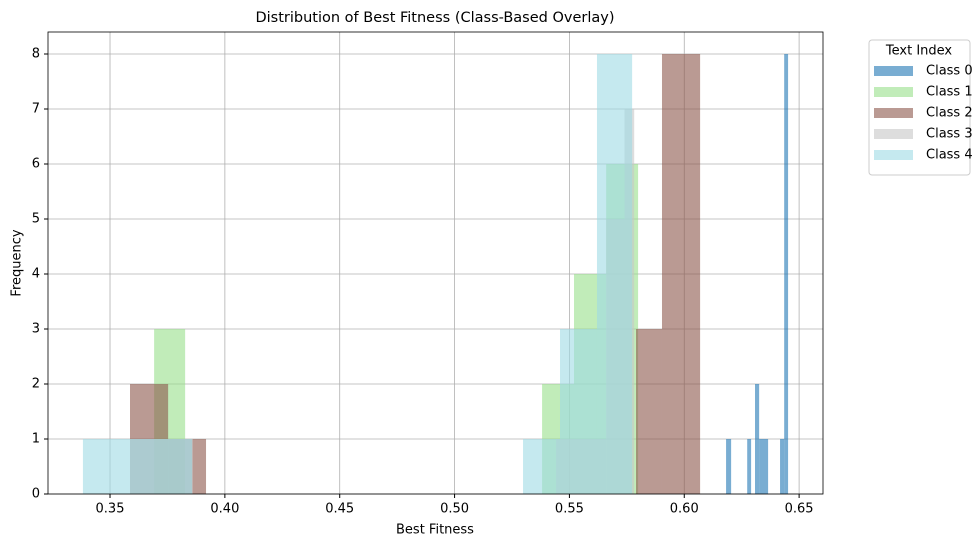  Describe the element at coordinates (919, 51) in the screenshot. I see `legend-title: Text Index` at that location.